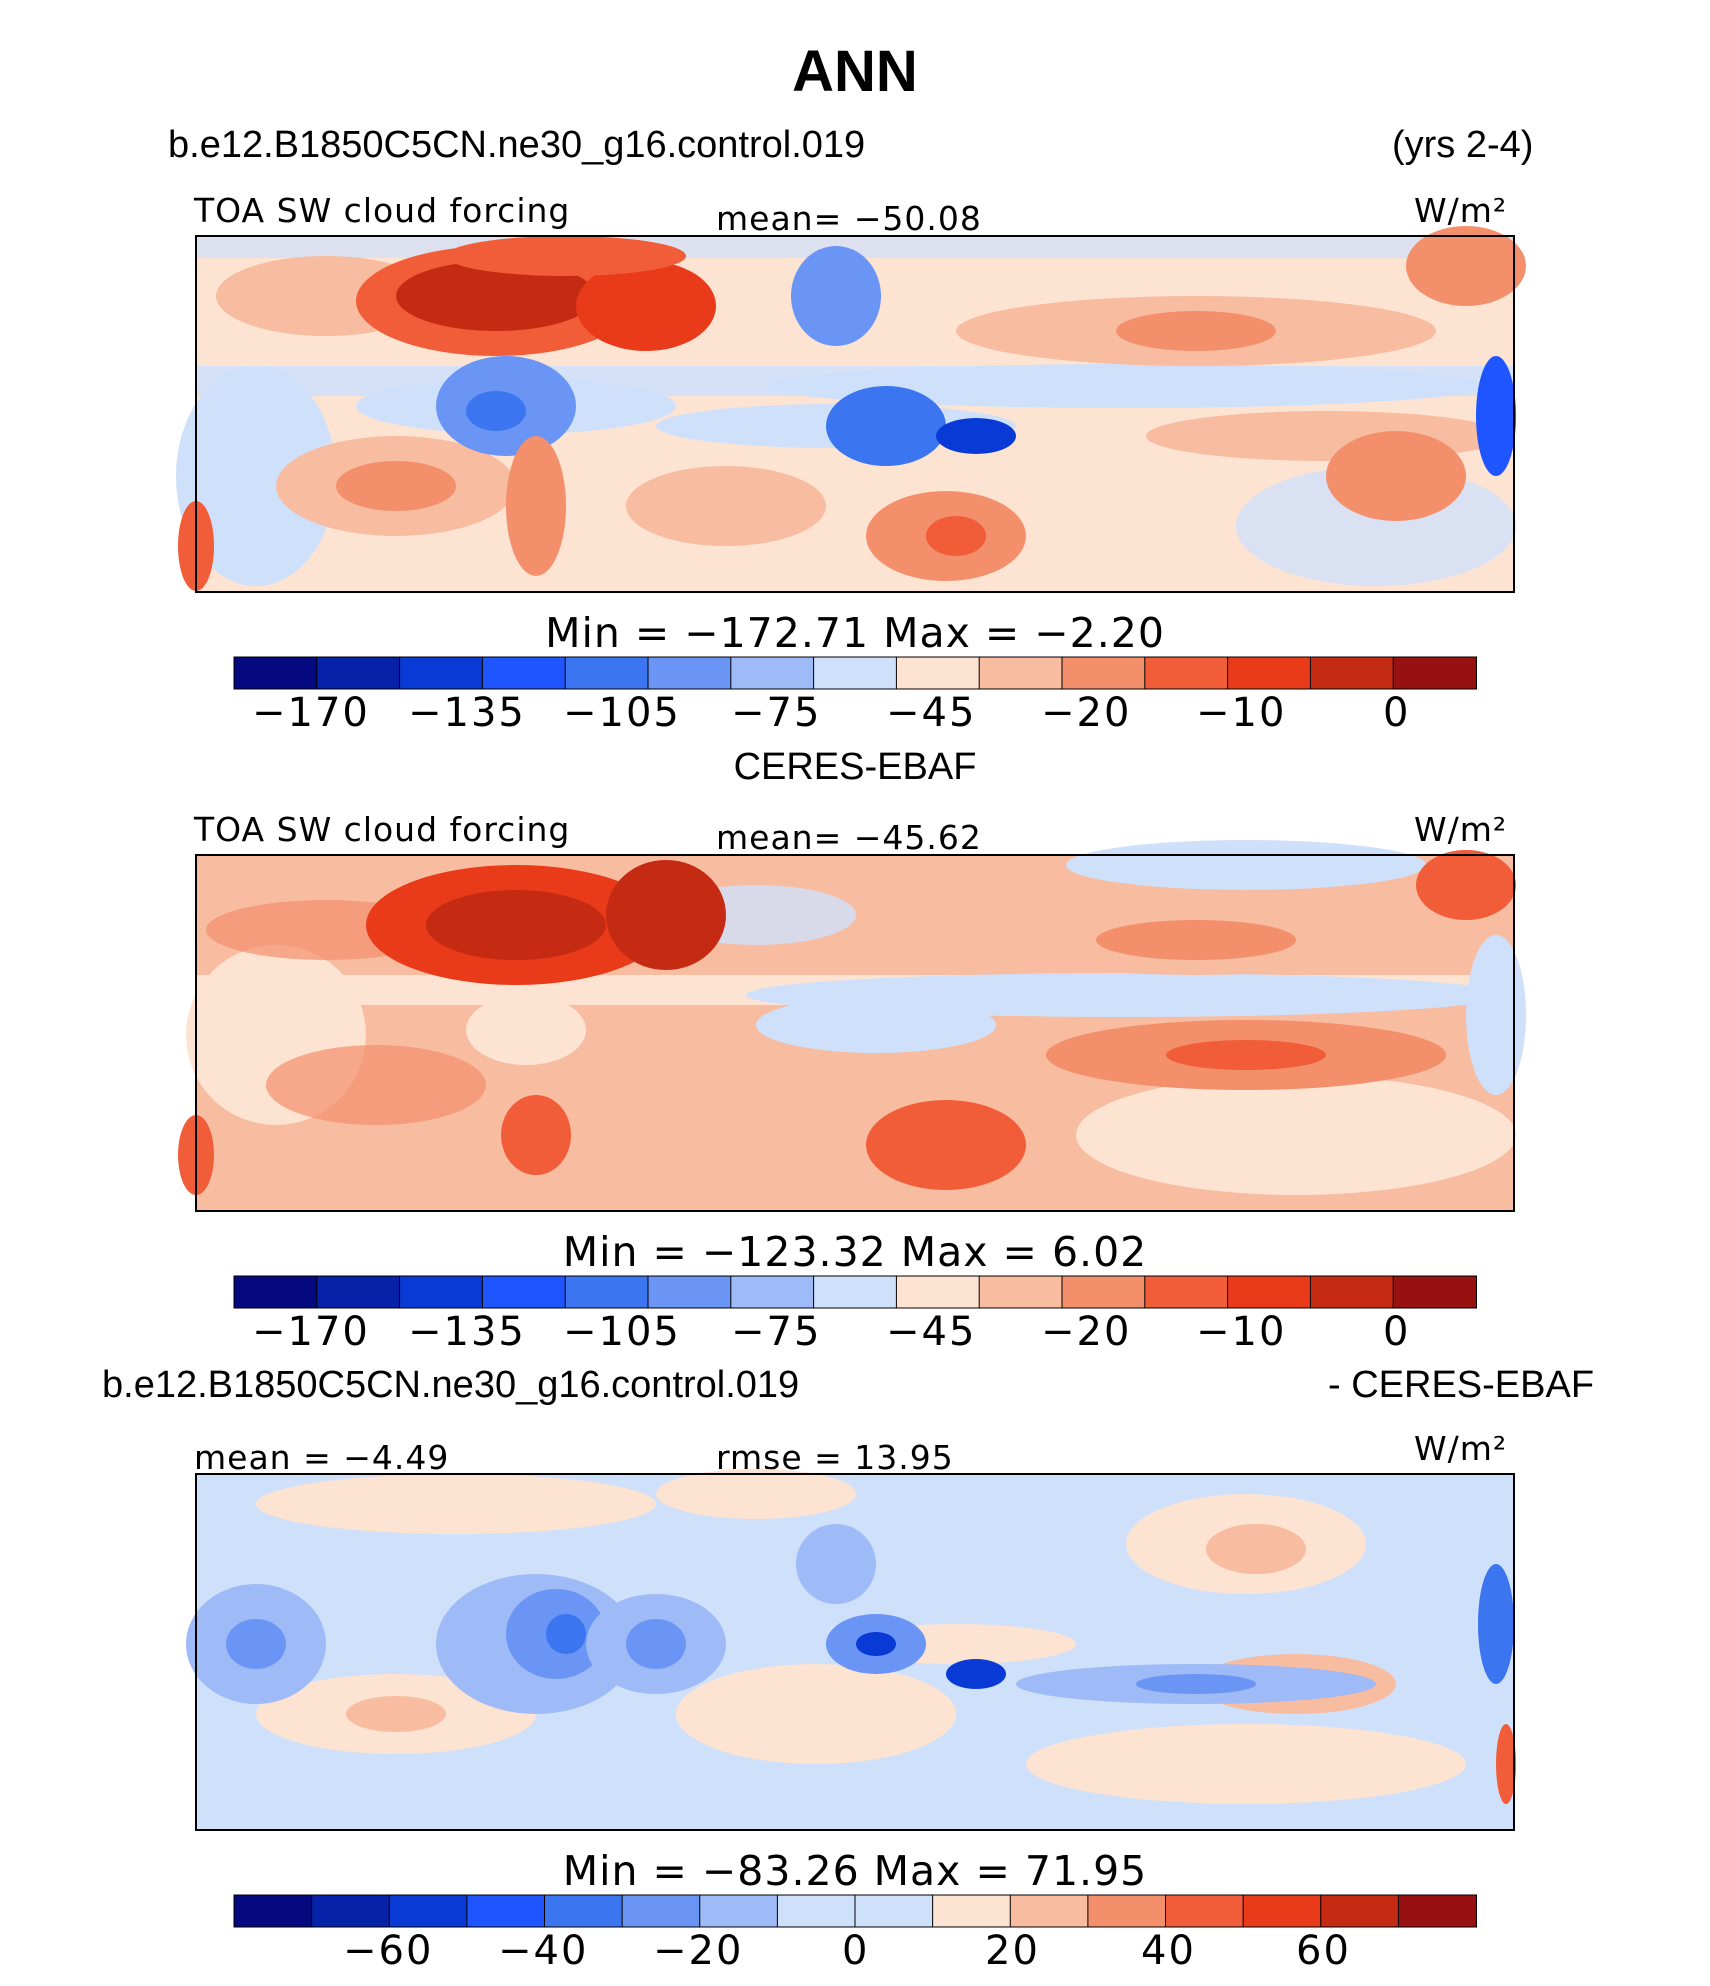  What do you see at coordinates (311, 713) in the screenshot?
I see `panel1-tick: −170` at bounding box center [311, 713].